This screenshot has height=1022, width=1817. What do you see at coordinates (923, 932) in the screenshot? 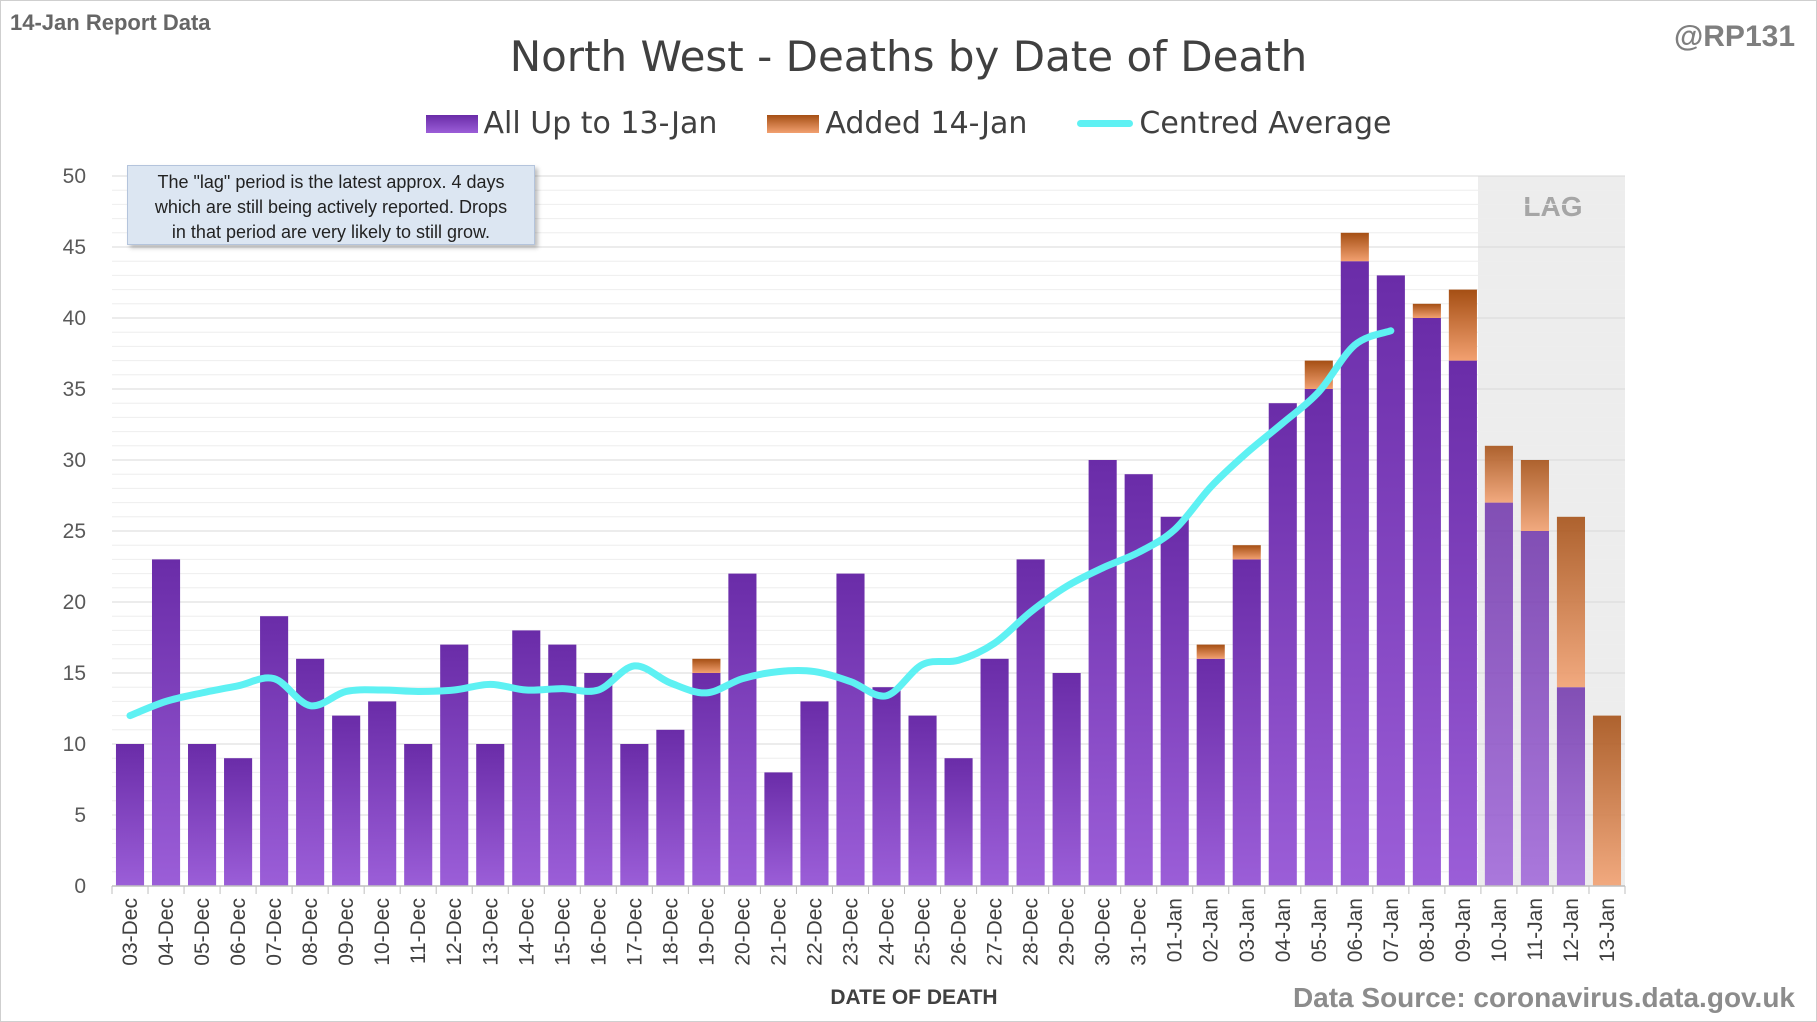
I see `x-tick-label: 25-Dec` at bounding box center [923, 932].